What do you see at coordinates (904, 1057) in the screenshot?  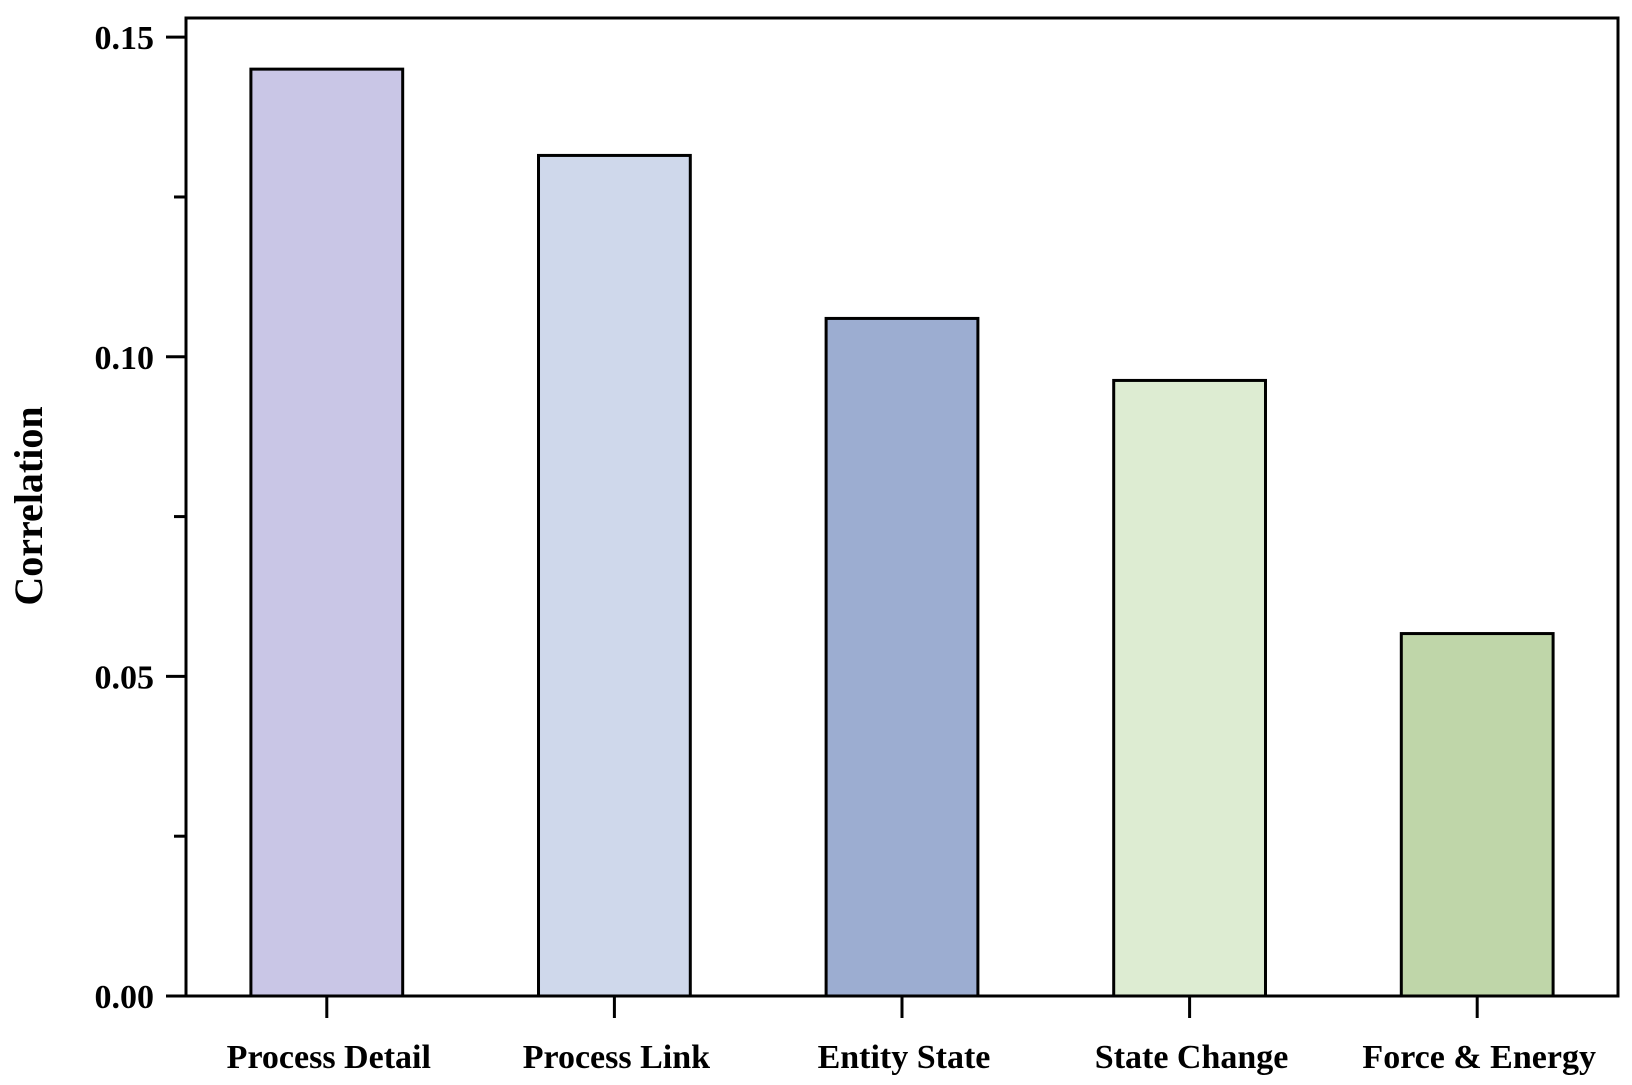 I see `x-tick-label-entity-state: Entity State` at bounding box center [904, 1057].